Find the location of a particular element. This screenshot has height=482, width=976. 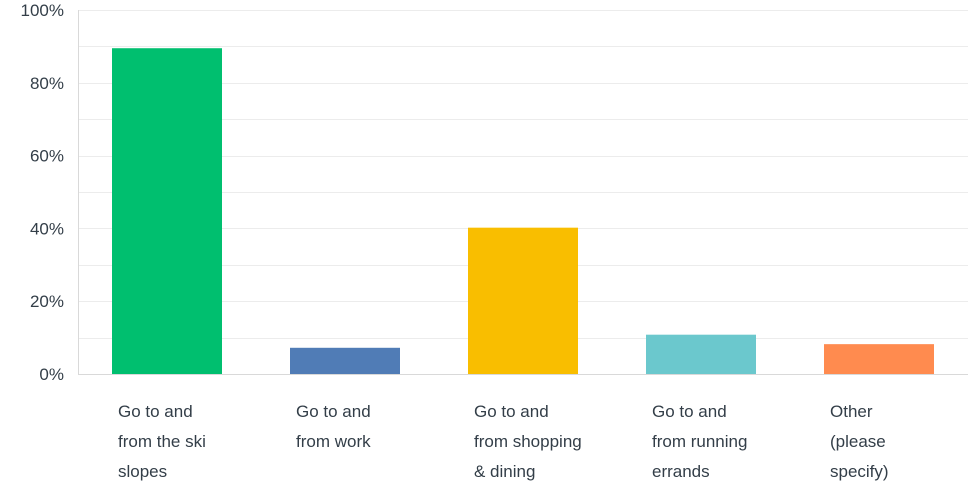

x-category-label-line: & dining is located at coordinates (504, 471).